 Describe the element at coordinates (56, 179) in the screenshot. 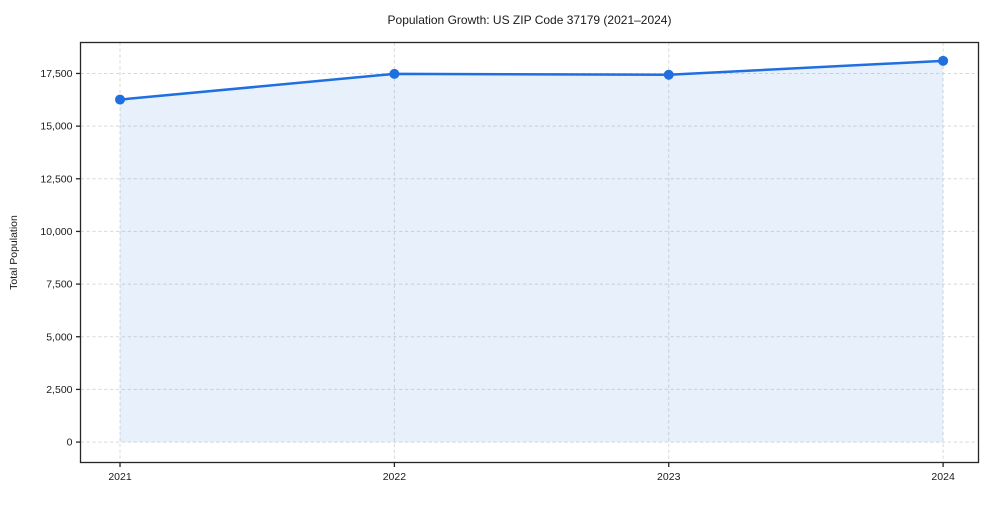

I see `y-tick-label: 12,500` at that location.